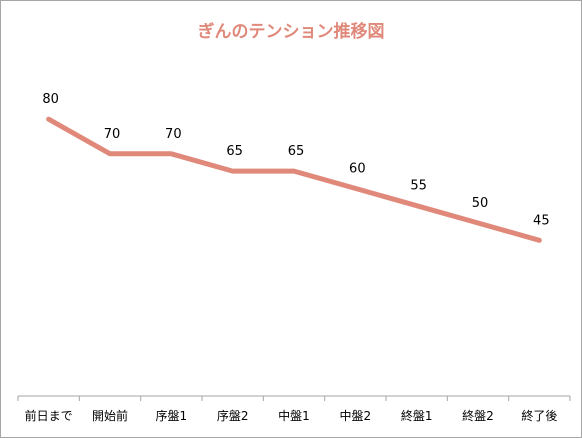 Image resolution: width=582 pixels, height=438 pixels. What do you see at coordinates (294, 415) in the screenshot?
I see `x-tick-label: 中盤1` at bounding box center [294, 415].